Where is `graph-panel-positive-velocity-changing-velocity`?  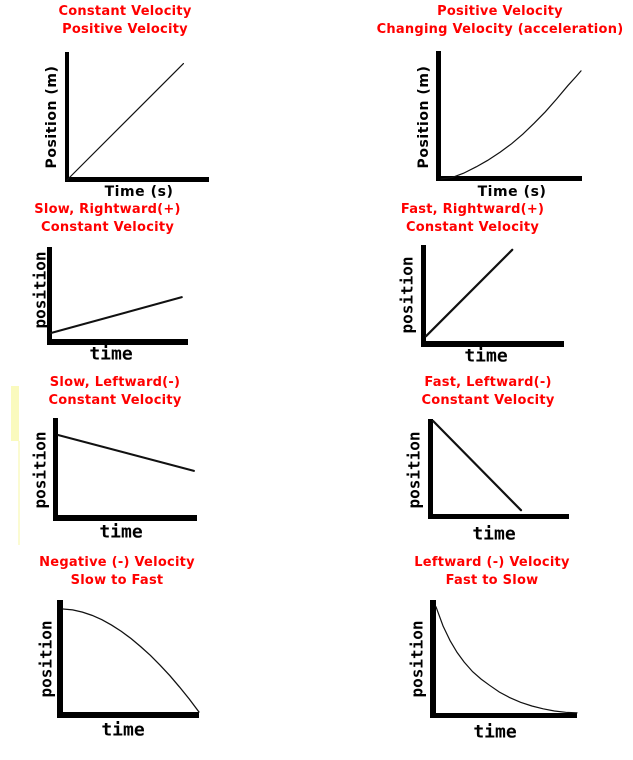 graph-panel-positive-velocity-changing-velocity is located at coordinates (509, 116).